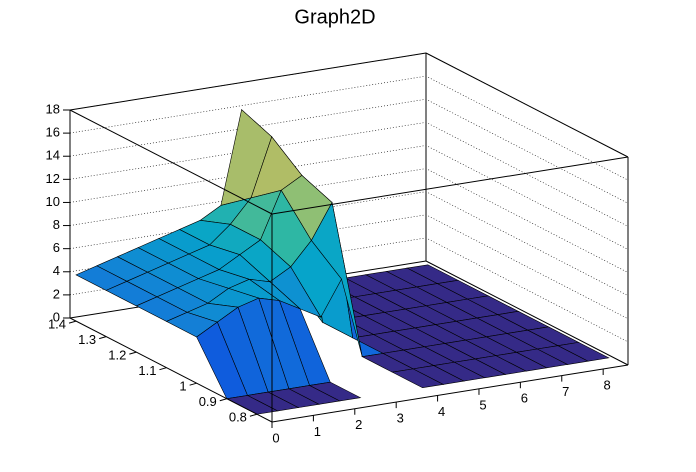 The width and height of the screenshot is (696, 472). I want to click on z-tick-label: 16, so click(53, 132).